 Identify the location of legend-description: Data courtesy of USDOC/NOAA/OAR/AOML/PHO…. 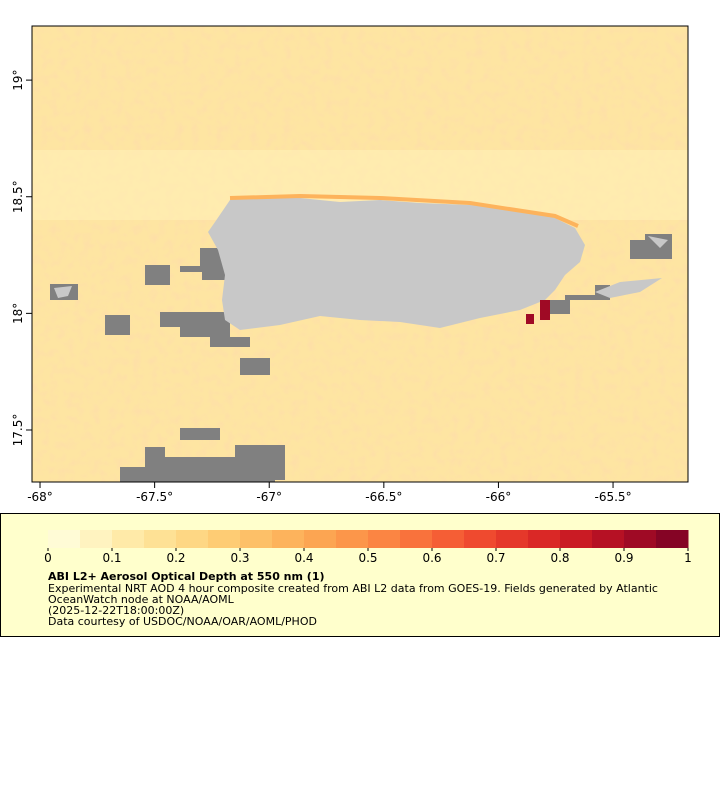
(182, 621).